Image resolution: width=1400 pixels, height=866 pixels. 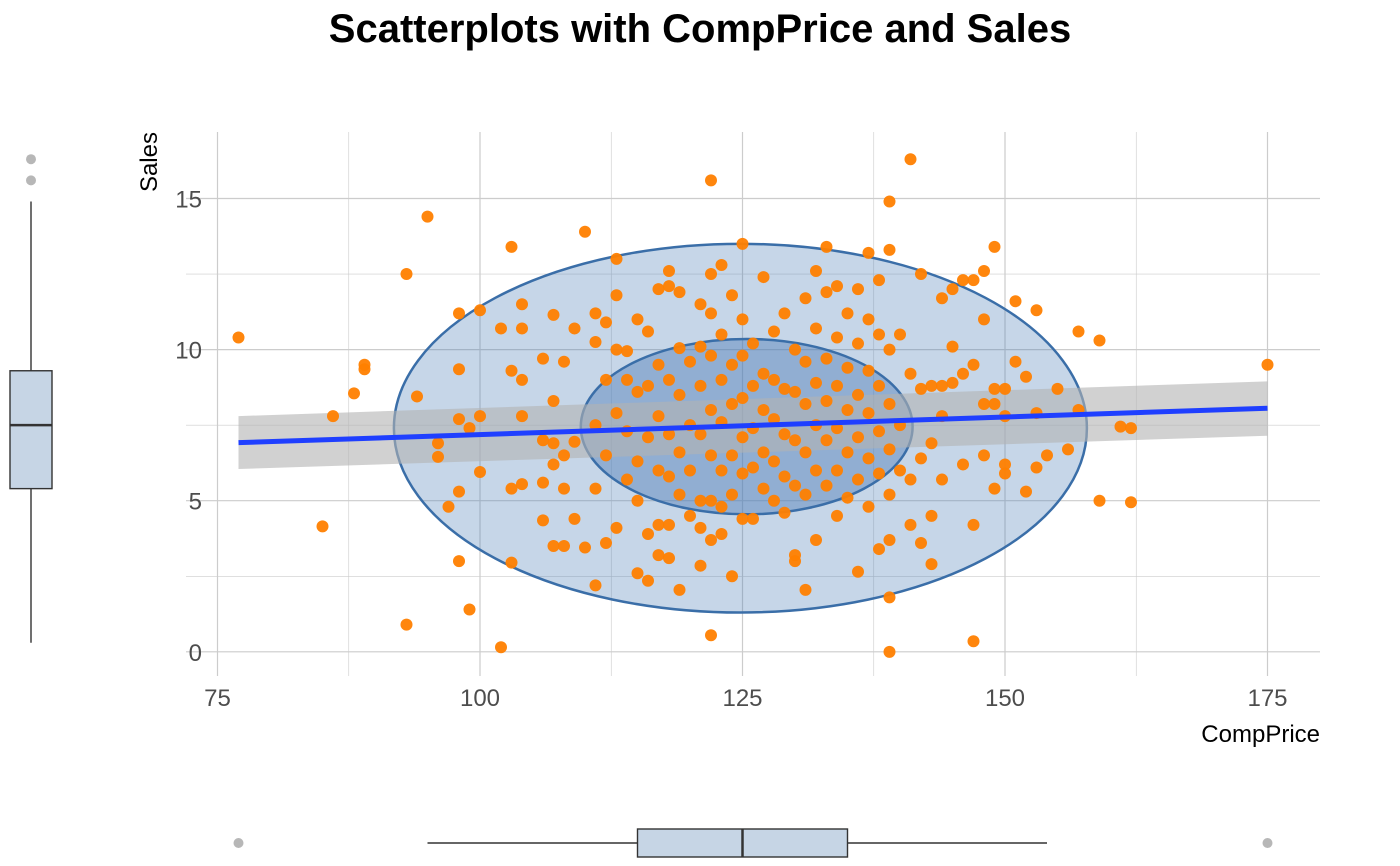 What do you see at coordinates (1260, 734) in the screenshot?
I see `x-axis-title: CompPrice` at bounding box center [1260, 734].